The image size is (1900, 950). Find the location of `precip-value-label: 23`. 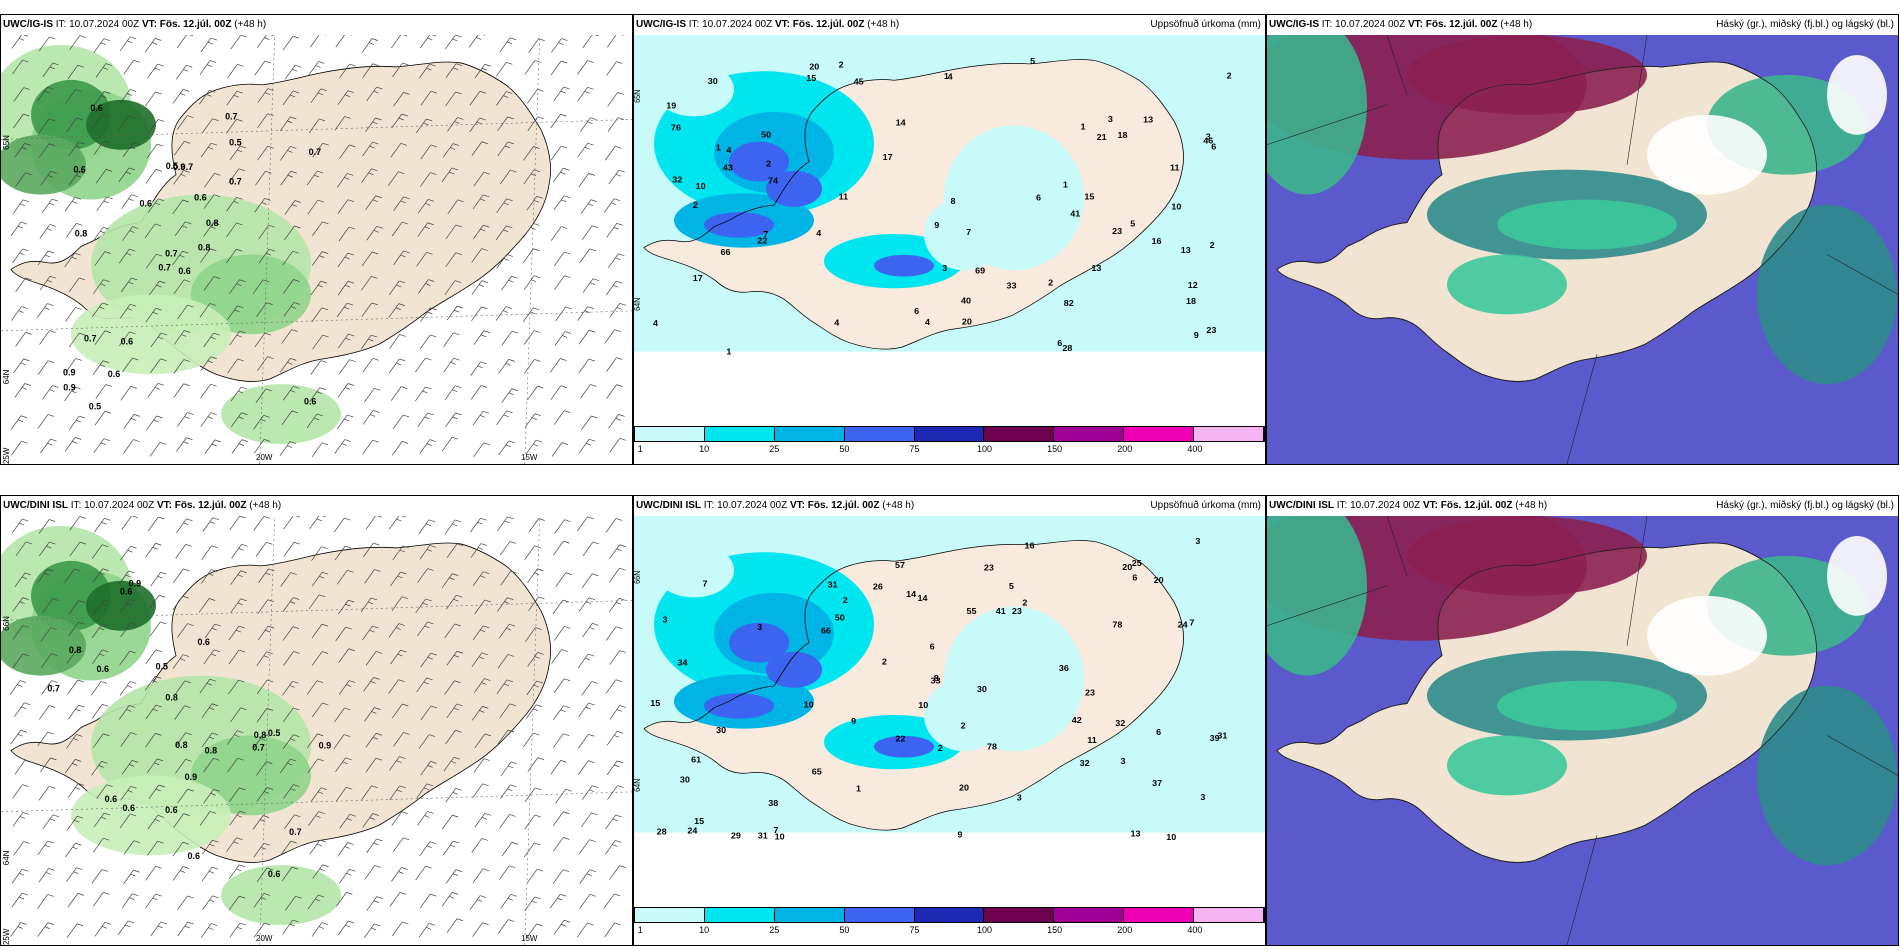

precip-value-label: 23 is located at coordinates (989, 567).